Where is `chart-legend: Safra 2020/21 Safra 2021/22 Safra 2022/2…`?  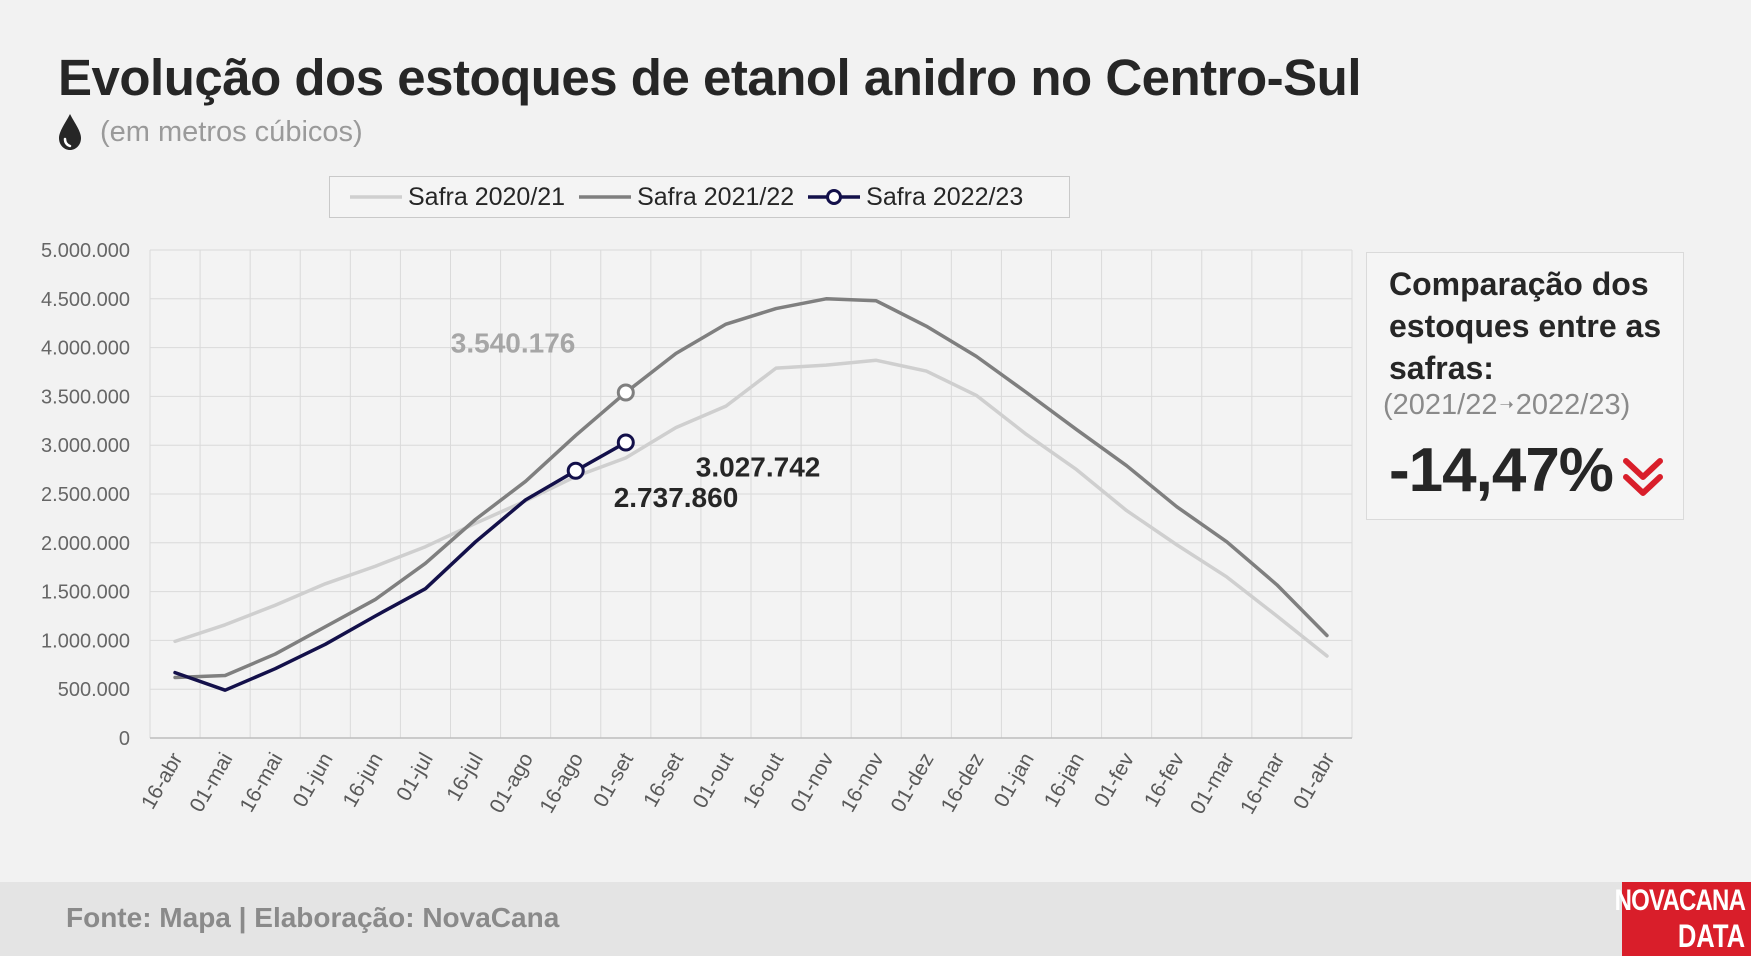
chart-legend: Safra 2020/21 Safra 2021/22 Safra 2022/2… is located at coordinates (699, 197).